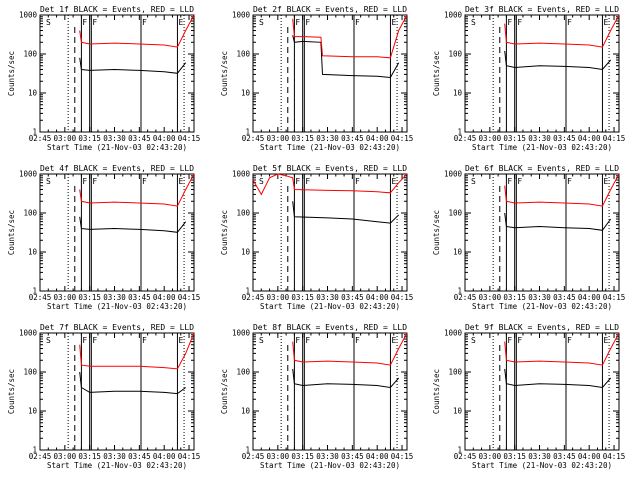  Describe the element at coordinates (117, 9) in the screenshot. I see `panel-title: Det 1f BLACK = Events, RED = LLD` at that location.